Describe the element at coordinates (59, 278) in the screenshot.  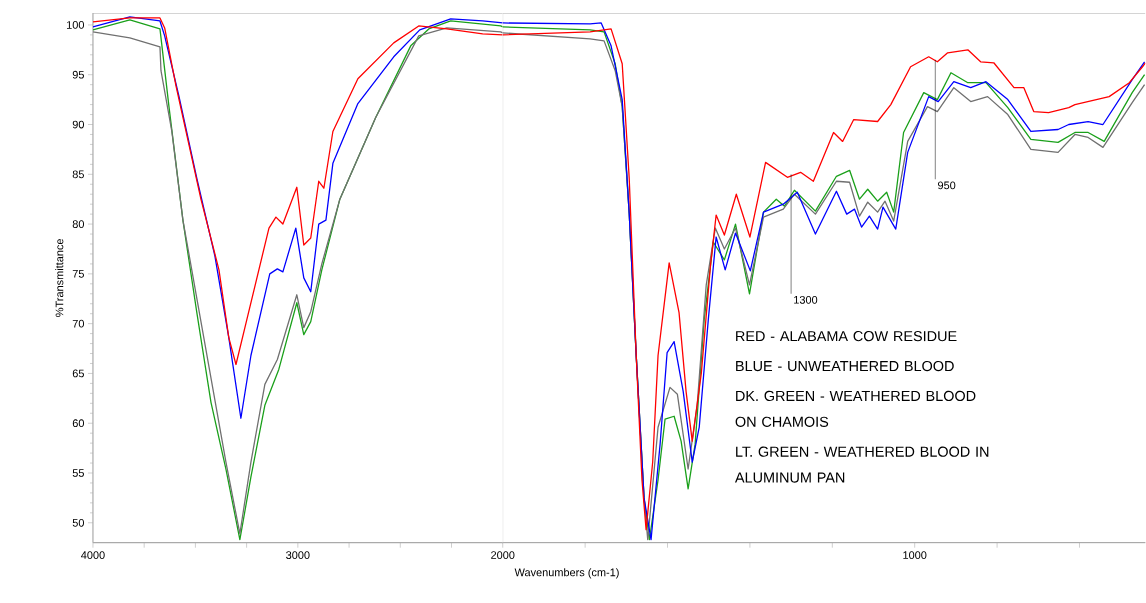
I see `y-axis-title: %Transmittance` at that location.